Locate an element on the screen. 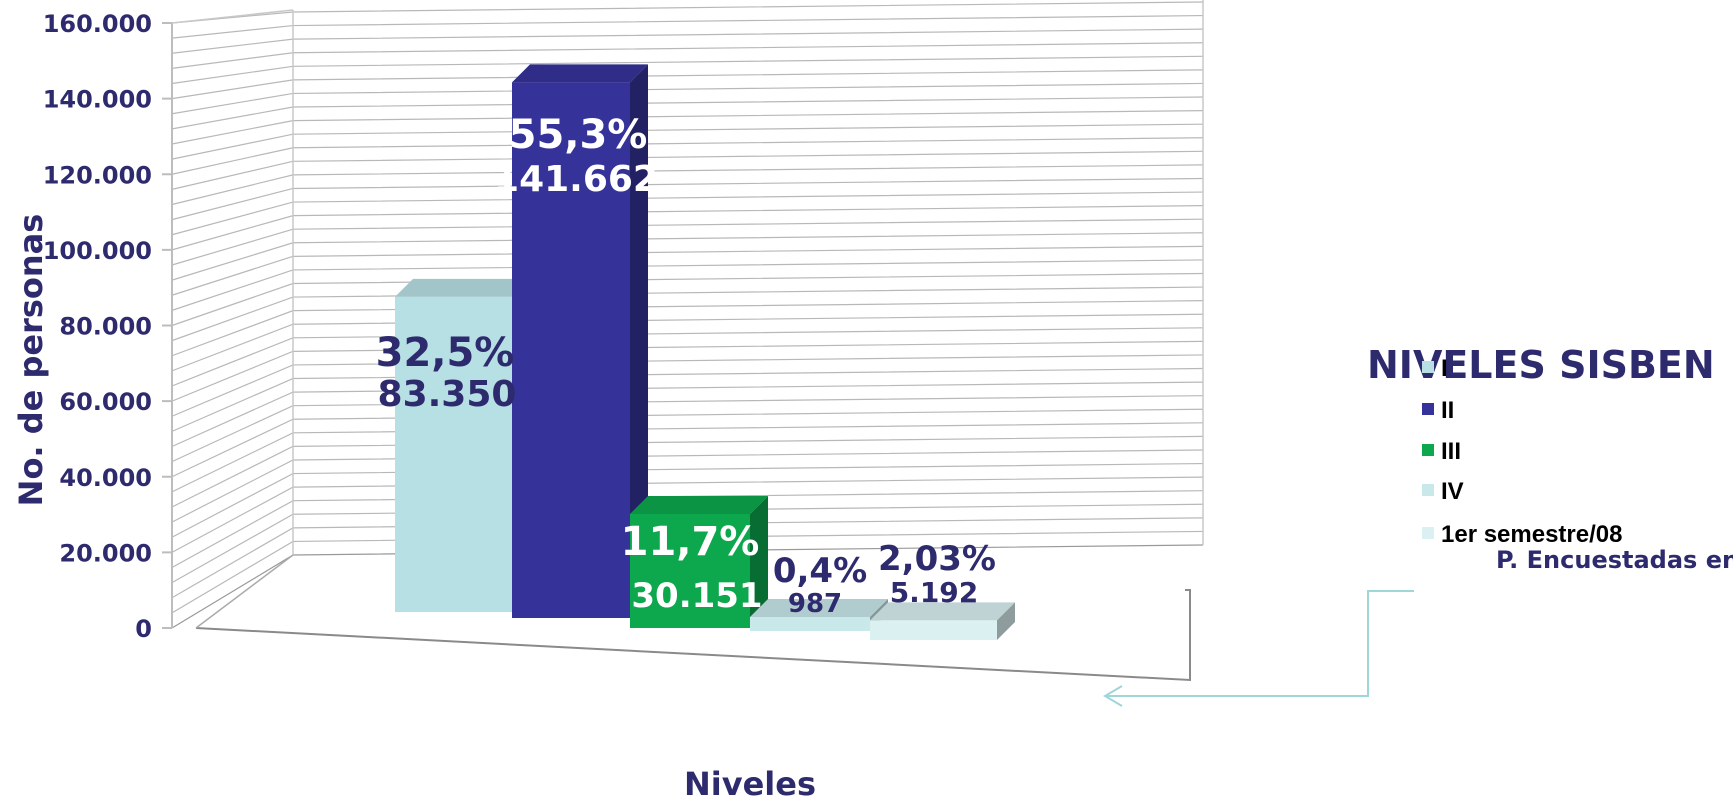  legend-item: 1er semestre/08 is located at coordinates (1522, 534).